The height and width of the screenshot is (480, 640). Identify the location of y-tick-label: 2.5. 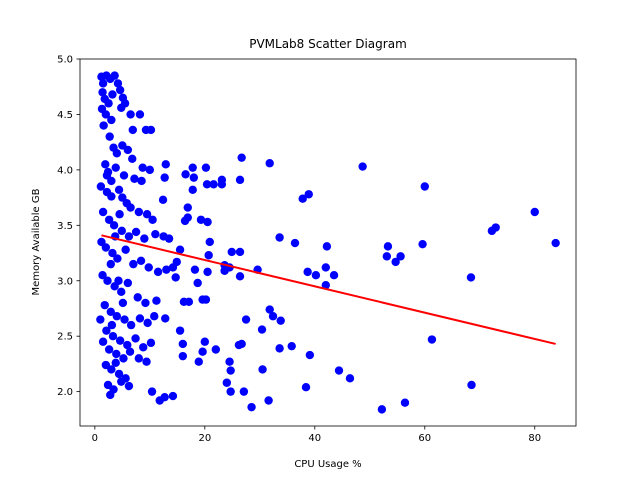
(65, 337).